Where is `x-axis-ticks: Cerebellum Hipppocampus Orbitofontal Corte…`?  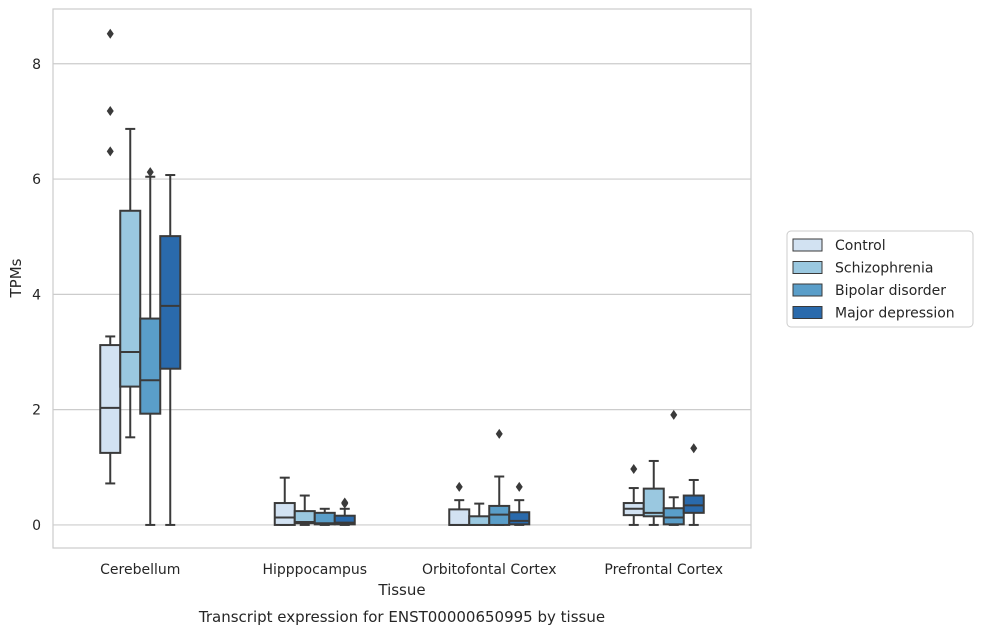
x-axis-ticks: Cerebellum Hipppocampus Orbitofontal Corte… is located at coordinates (411, 570).